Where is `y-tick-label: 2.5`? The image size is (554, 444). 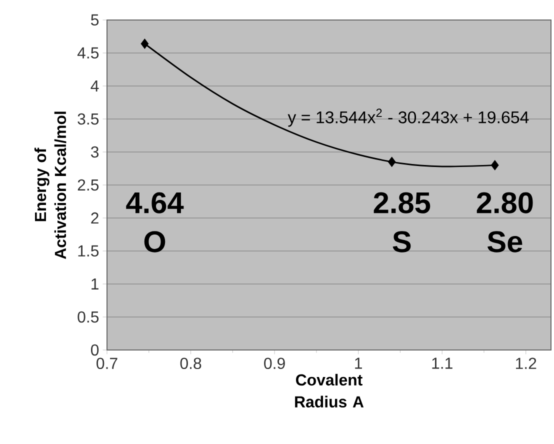 y-tick-label: 2.5 is located at coordinates (88, 185).